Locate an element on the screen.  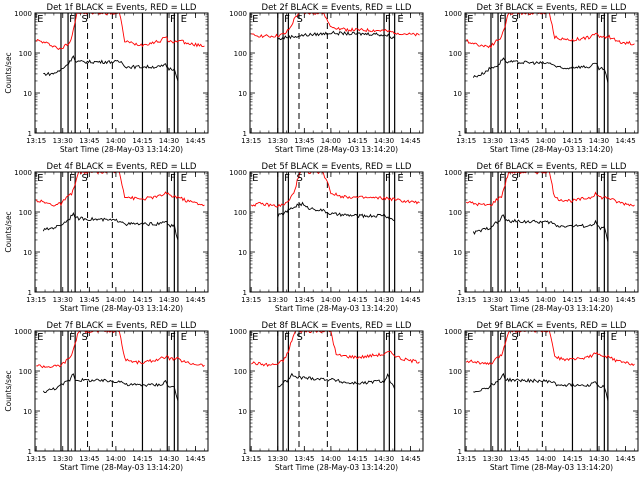
chart-title: Det 6f BLACK = Events, RED = LLD is located at coordinates (552, 167).